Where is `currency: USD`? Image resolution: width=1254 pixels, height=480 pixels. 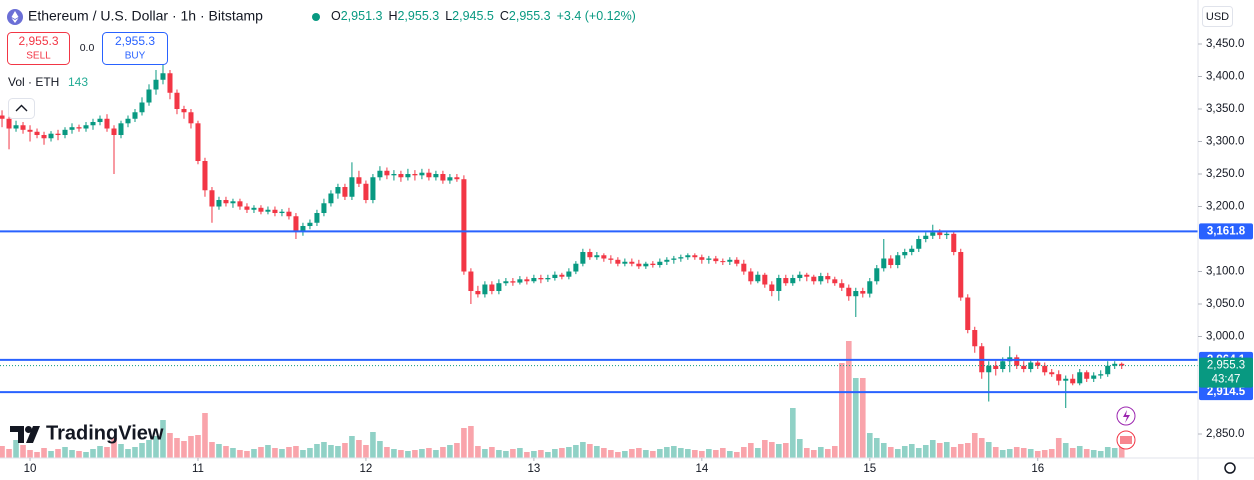
currency: USD is located at coordinates (1217, 17).